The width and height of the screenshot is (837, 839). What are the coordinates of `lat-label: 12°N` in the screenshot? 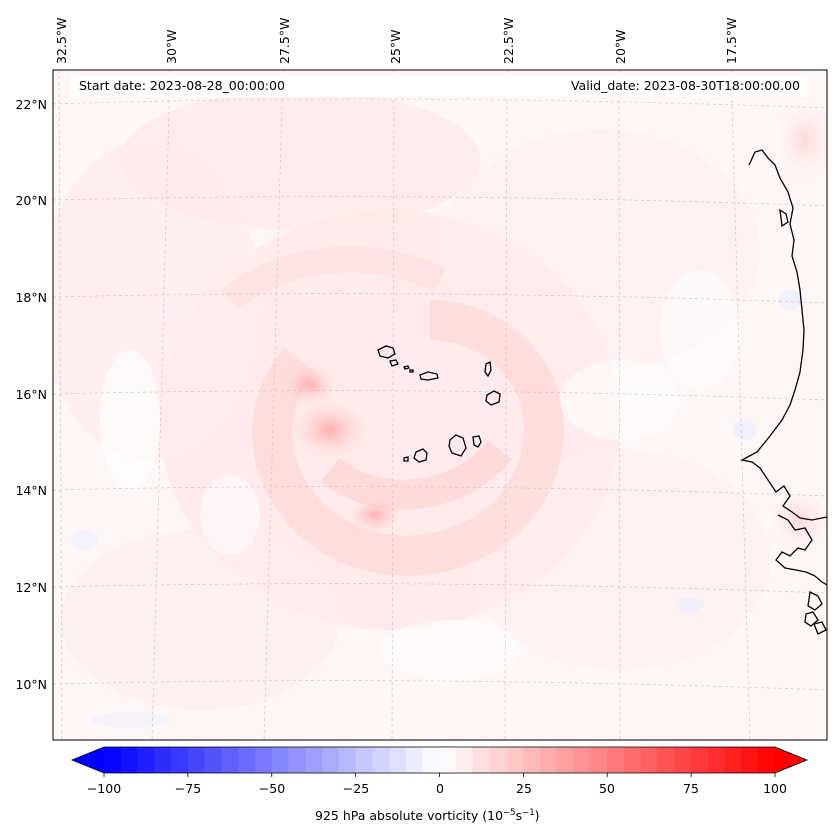 It's located at (31, 587).